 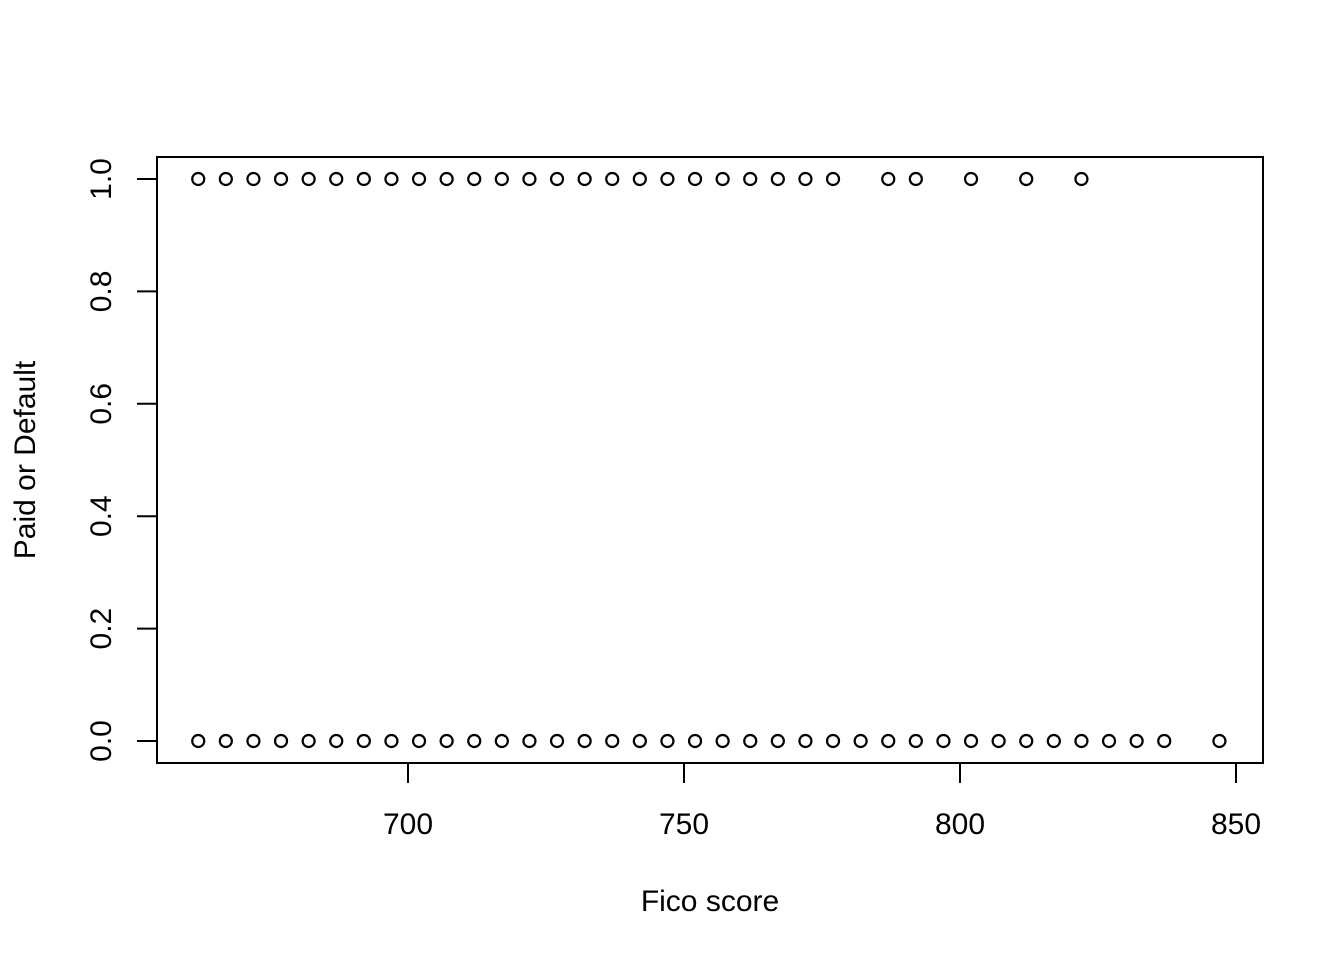 I want to click on y-axis: 0.0 0.2 0.4 0.6 0.8 1.0, so click(x=121, y=460).